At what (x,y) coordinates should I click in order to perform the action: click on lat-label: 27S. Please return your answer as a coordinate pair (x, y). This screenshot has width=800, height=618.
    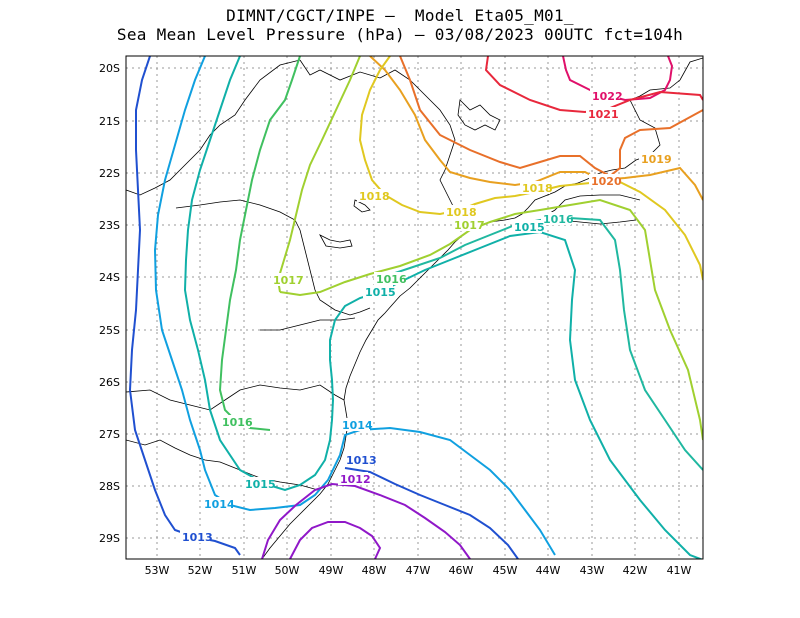
    Looking at the image, I should click on (109, 434).